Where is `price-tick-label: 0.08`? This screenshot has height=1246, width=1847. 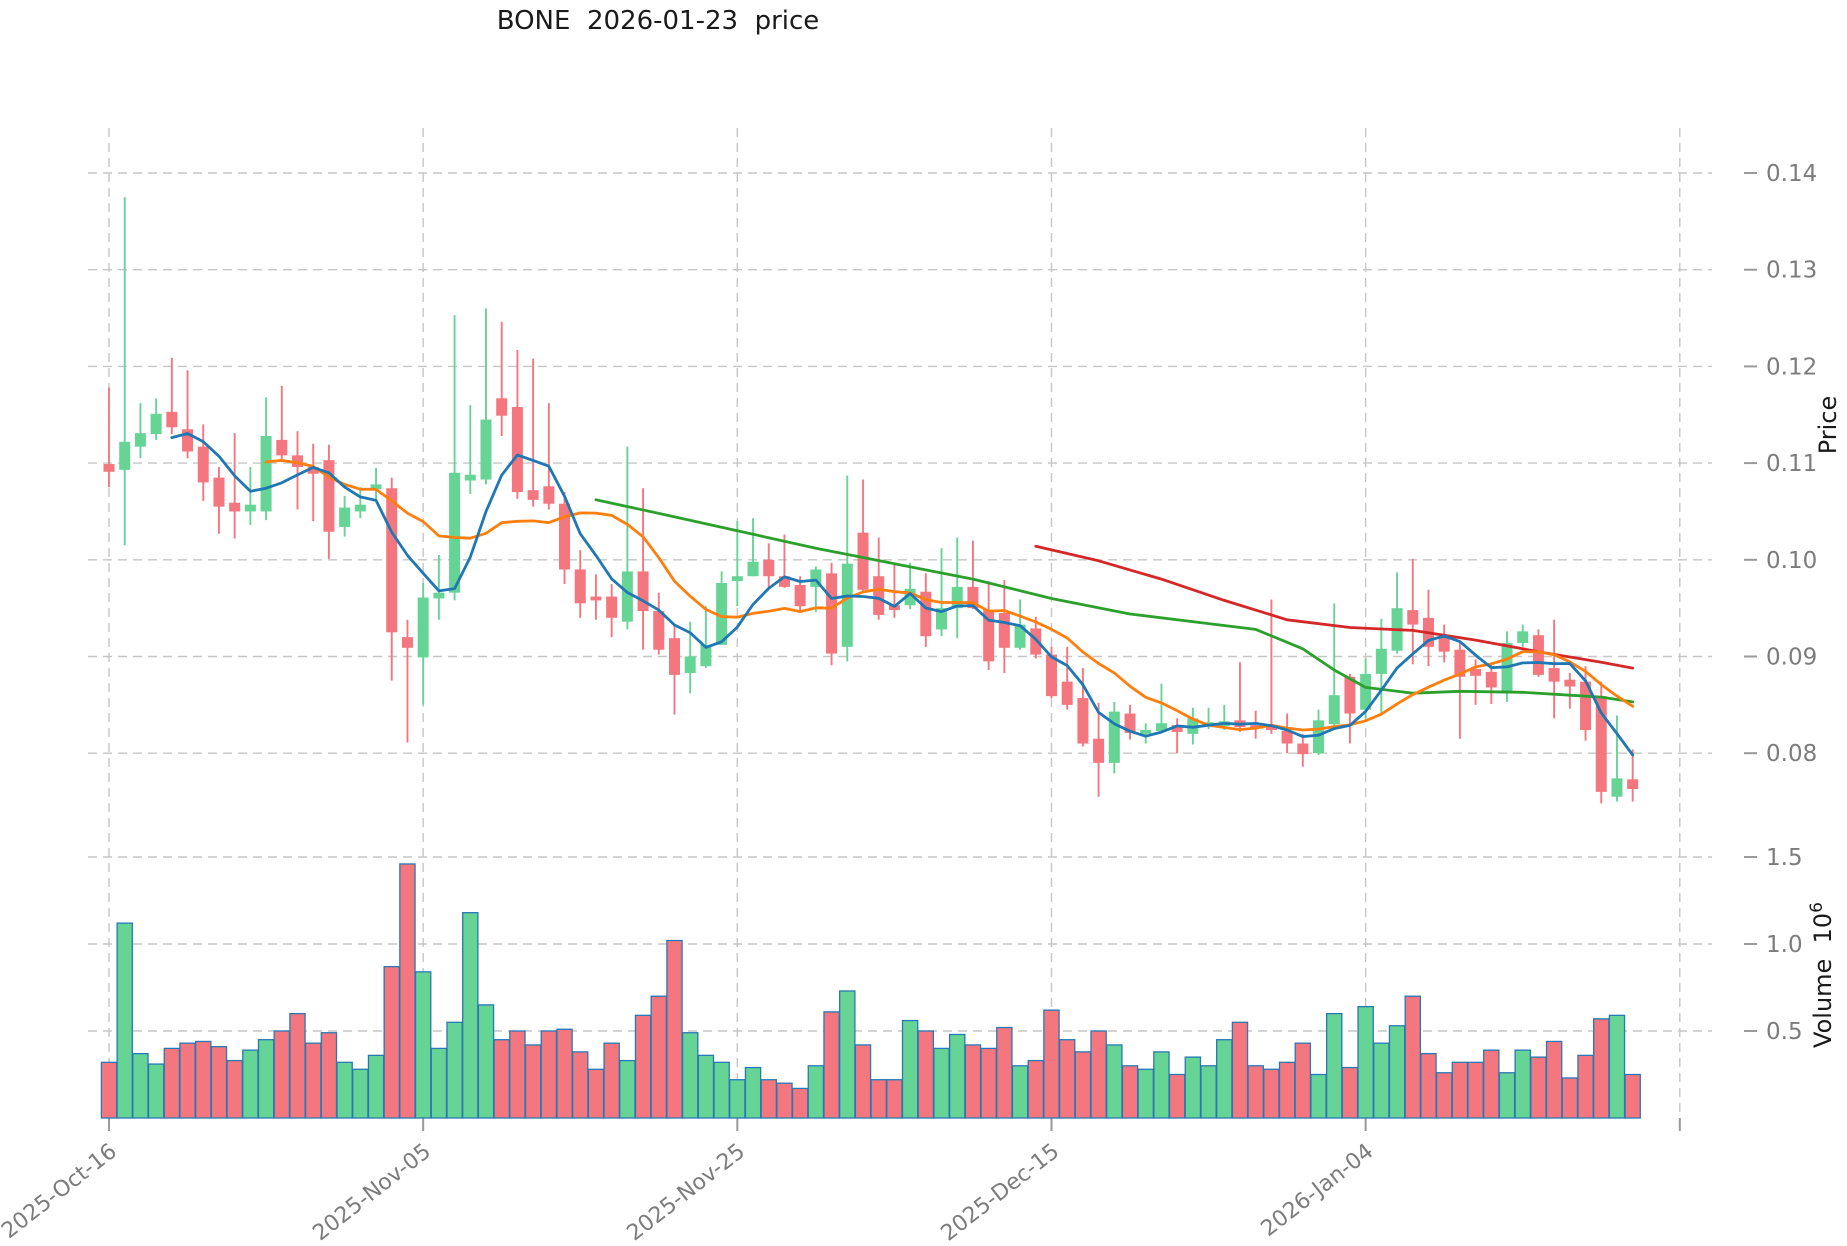 price-tick-label: 0.08 is located at coordinates (1791, 754).